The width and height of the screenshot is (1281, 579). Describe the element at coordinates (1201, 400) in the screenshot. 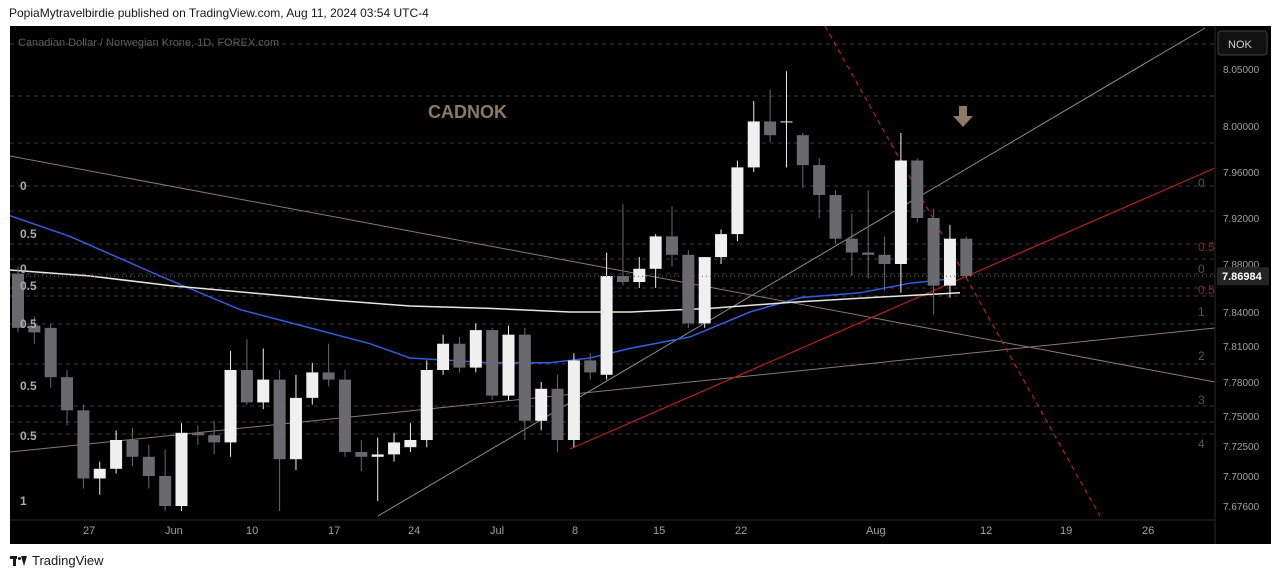

I see `fib-label-right: 3` at that location.